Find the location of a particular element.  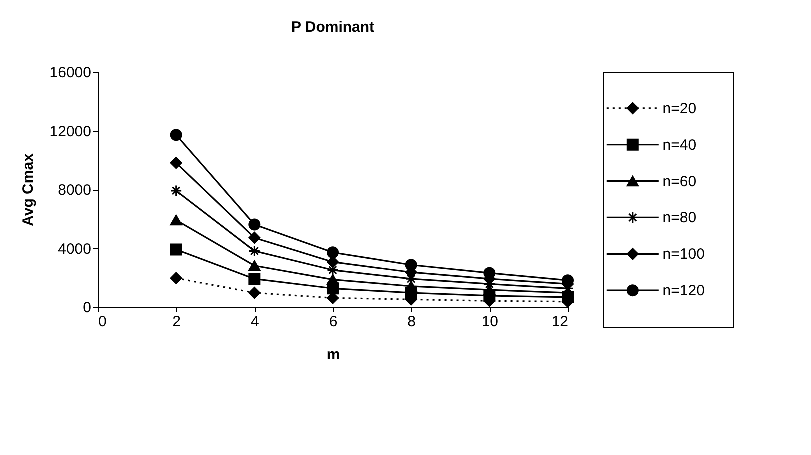

y-tick-label: 8000 is located at coordinates (75, 190).